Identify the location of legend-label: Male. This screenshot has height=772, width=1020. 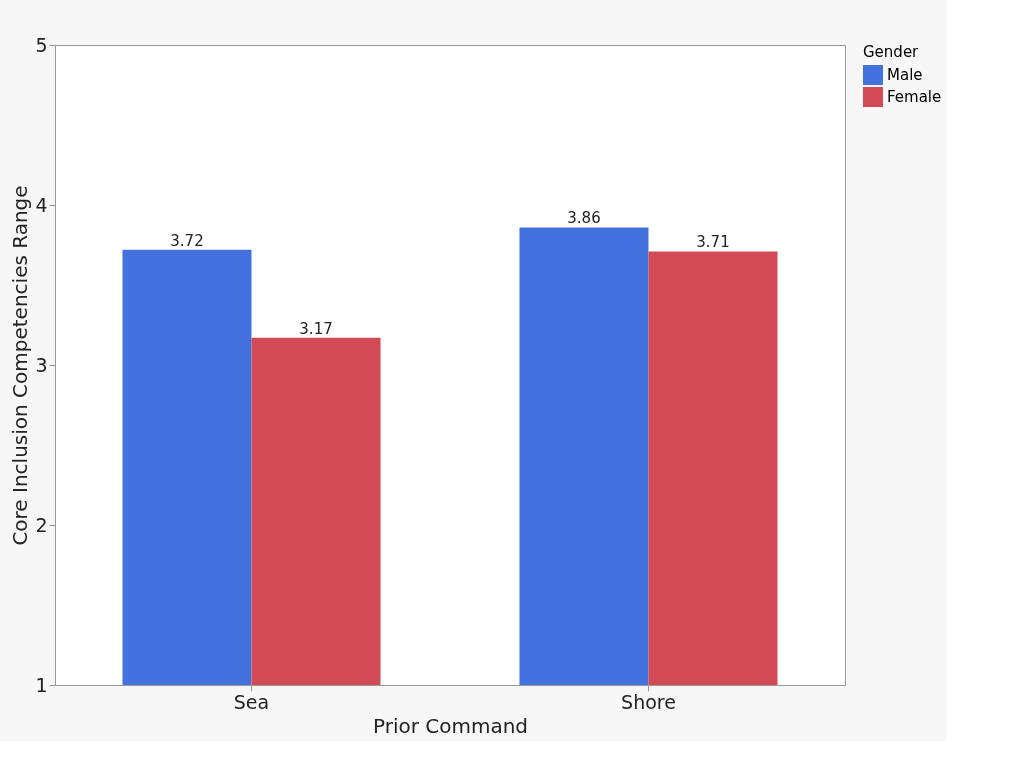
(905, 75).